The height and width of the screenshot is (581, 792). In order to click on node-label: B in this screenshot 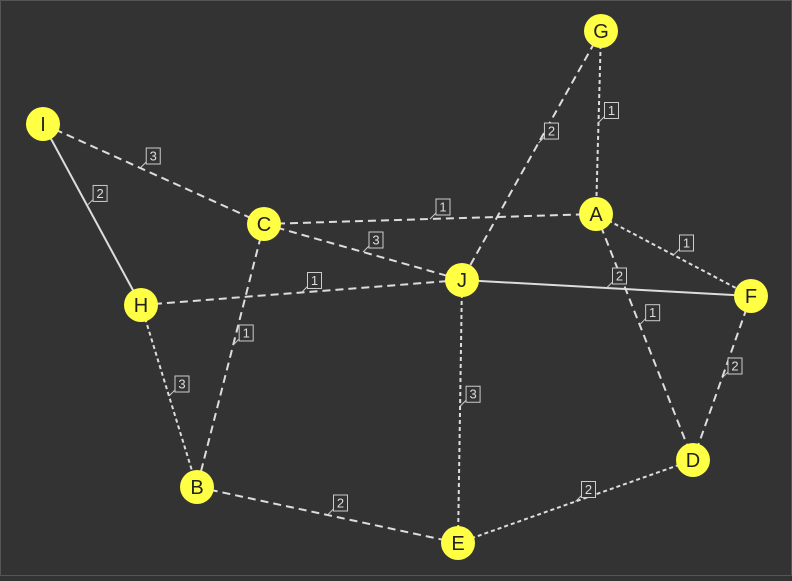, I will do `click(196, 488)`.